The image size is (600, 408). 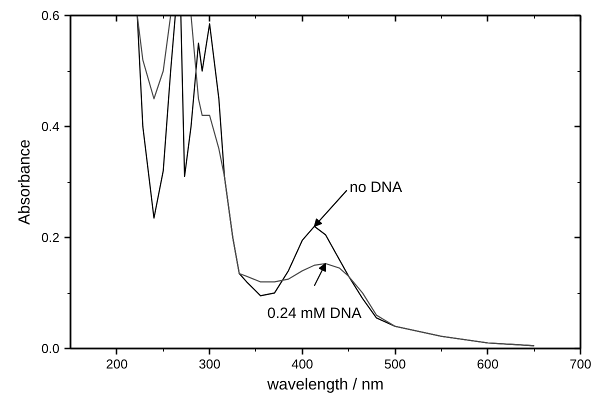 What do you see at coordinates (302, 364) in the screenshot?
I see `x-tick-label: 400` at bounding box center [302, 364].